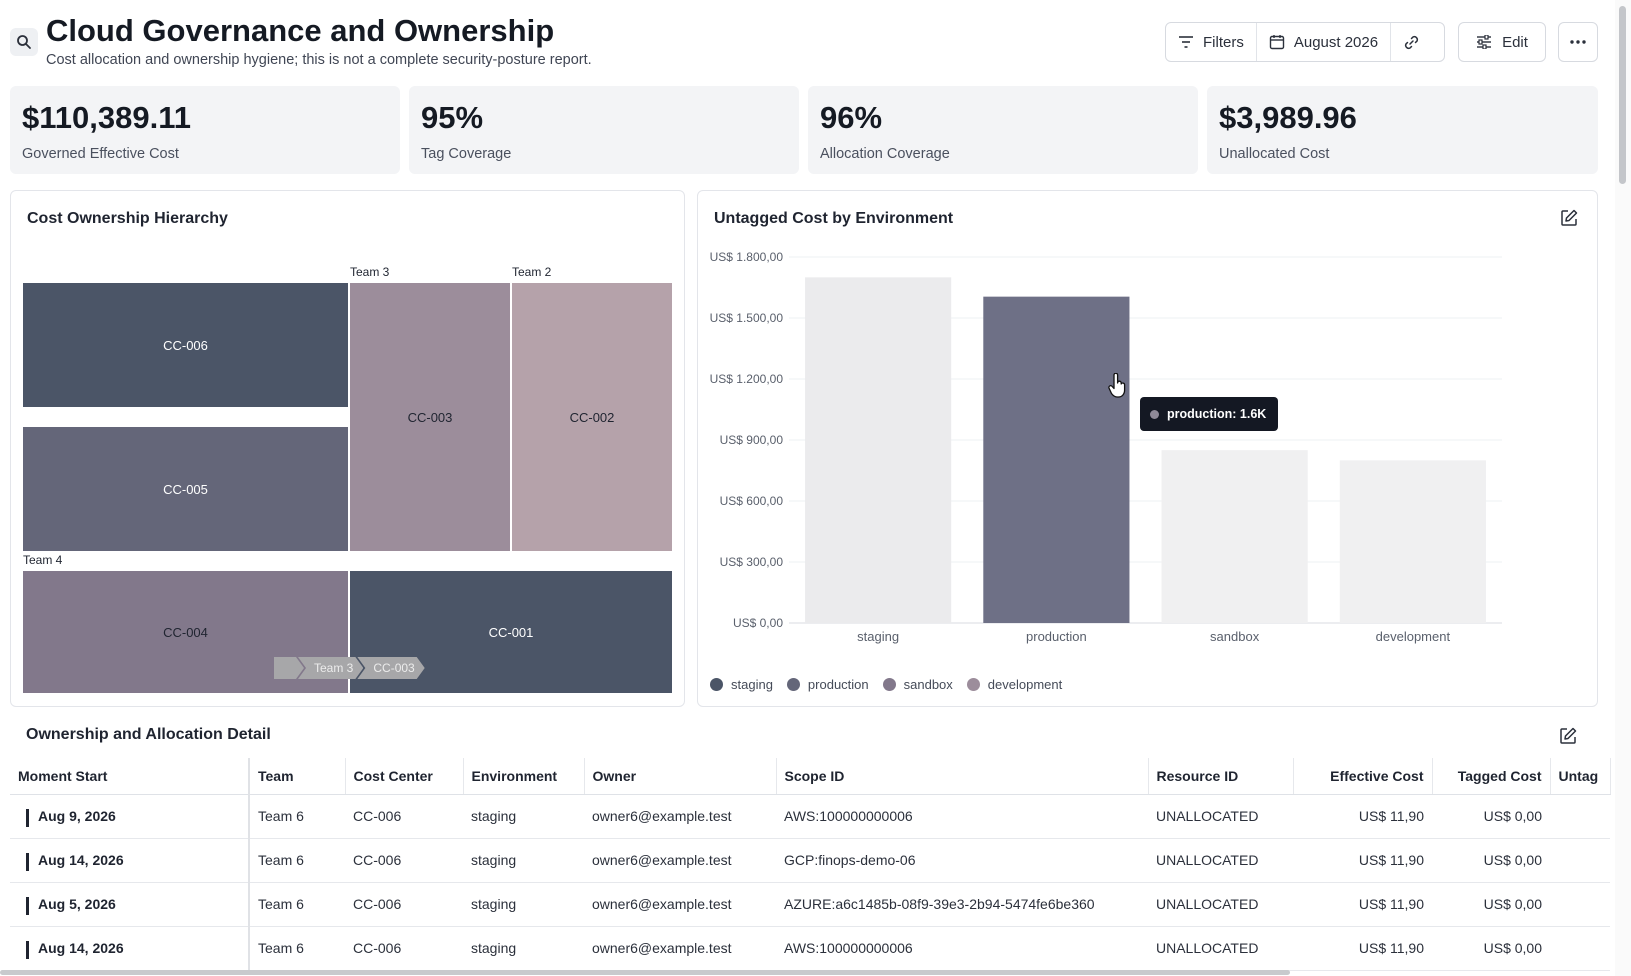 This screenshot has height=976, width=1631. What do you see at coordinates (1580, 860) in the screenshot?
I see `cell-untagged-cost` at bounding box center [1580, 860].